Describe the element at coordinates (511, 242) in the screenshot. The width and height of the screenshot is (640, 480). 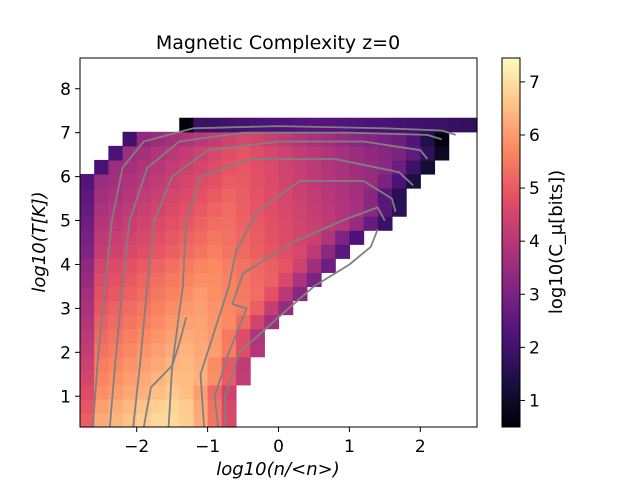
I see `colorbar` at that location.